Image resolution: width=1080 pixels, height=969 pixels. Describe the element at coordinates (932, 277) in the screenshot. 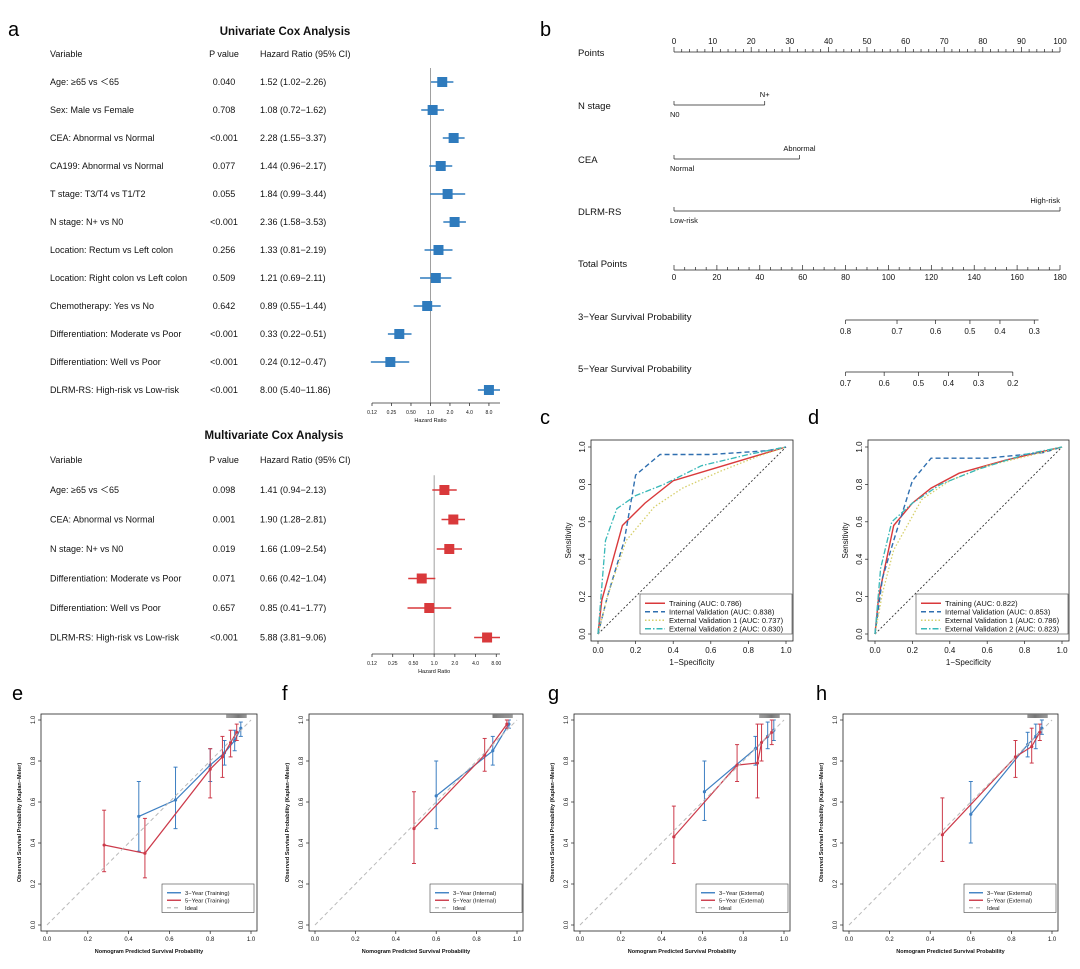

I see `nomogram-total-tick-label: 120` at that location.